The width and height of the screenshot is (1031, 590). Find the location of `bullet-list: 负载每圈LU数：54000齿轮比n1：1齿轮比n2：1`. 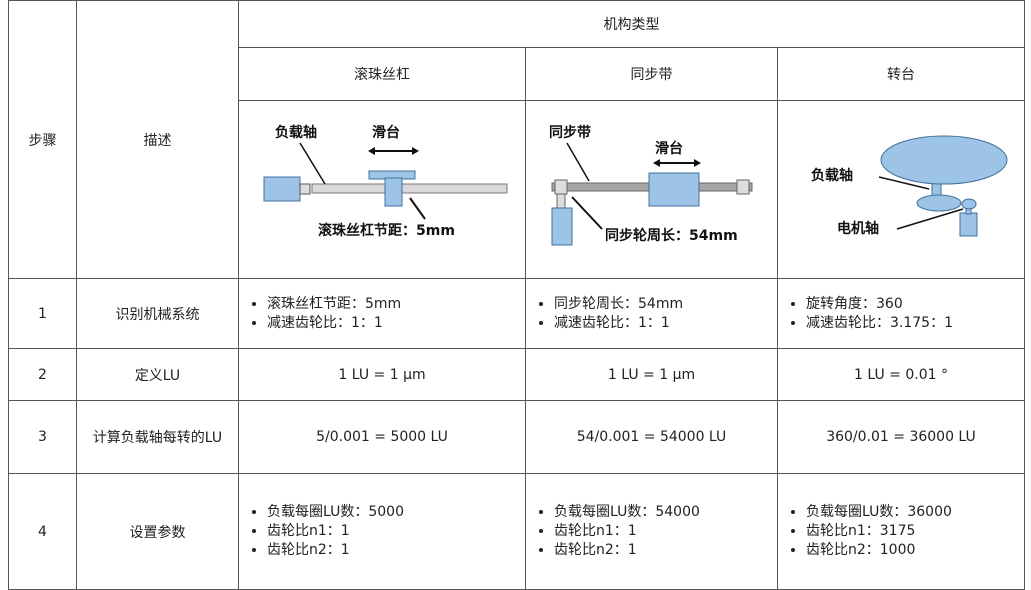

bullet-list: 负载每圈LU数：54000齿轮比n1：1齿轮比n2：1 is located at coordinates (651, 531).